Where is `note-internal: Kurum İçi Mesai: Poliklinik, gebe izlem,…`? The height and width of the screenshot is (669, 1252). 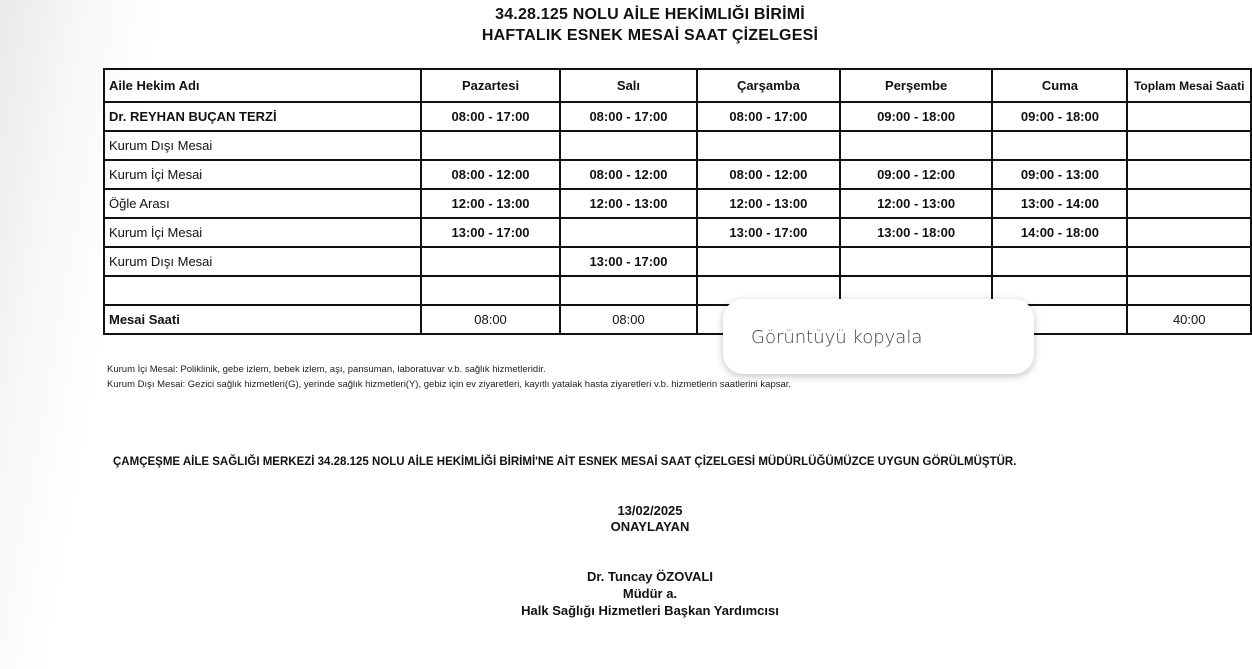
note-internal: Kurum İçi Mesai: Poliklinik, gebe izlem,… is located at coordinates (326, 369).